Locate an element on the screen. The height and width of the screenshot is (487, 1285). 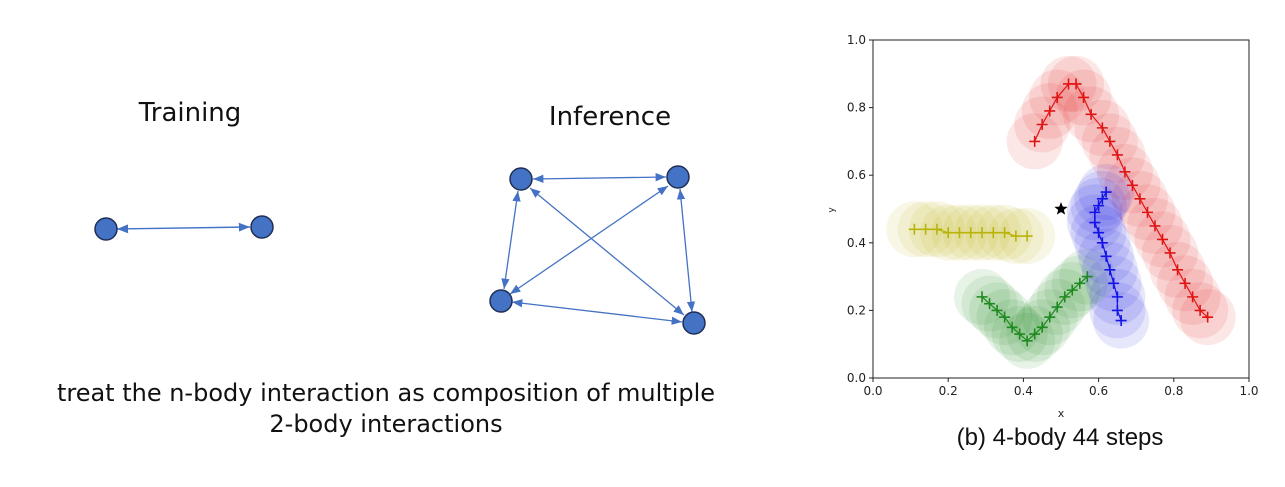
inference-node-bottom-right is located at coordinates (694, 323).